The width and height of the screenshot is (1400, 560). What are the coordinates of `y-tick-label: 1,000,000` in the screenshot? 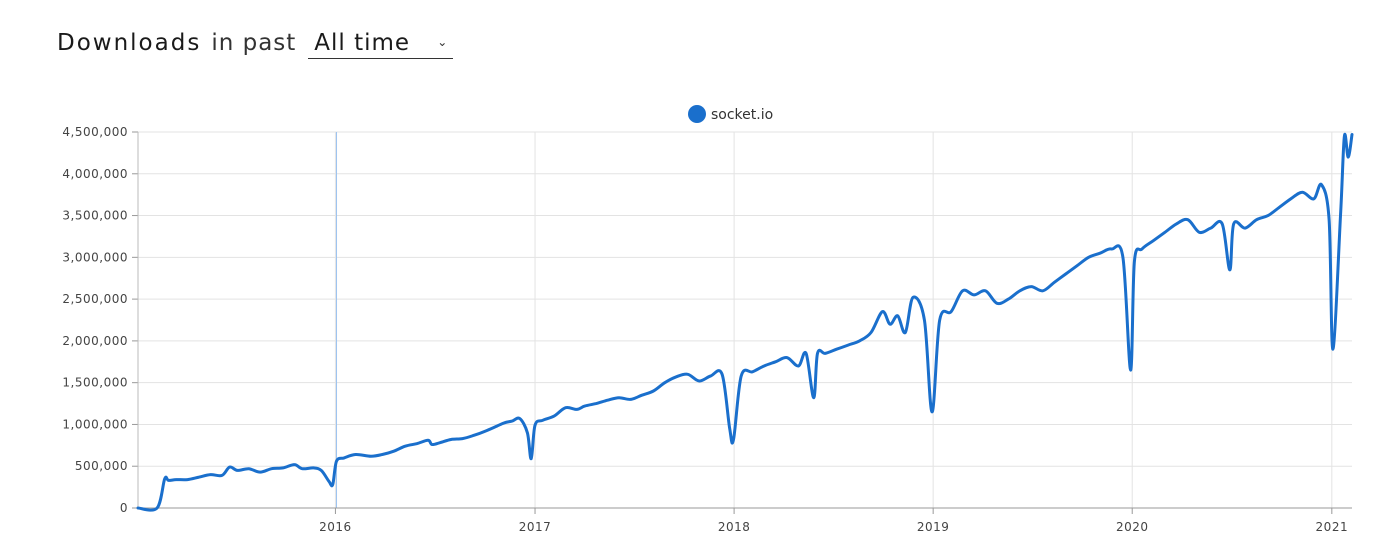 It's located at (95, 424).